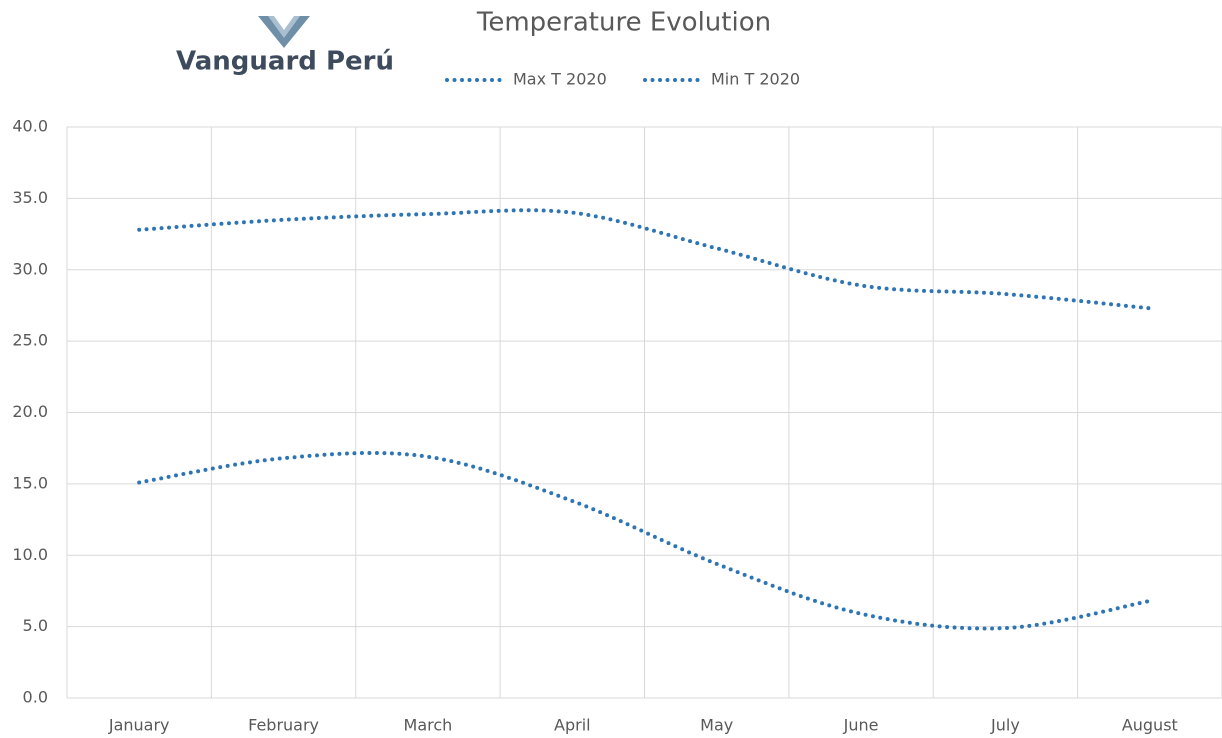 This screenshot has height=738, width=1222. What do you see at coordinates (30, 126) in the screenshot?
I see `y-tick-label: 40.0` at bounding box center [30, 126].